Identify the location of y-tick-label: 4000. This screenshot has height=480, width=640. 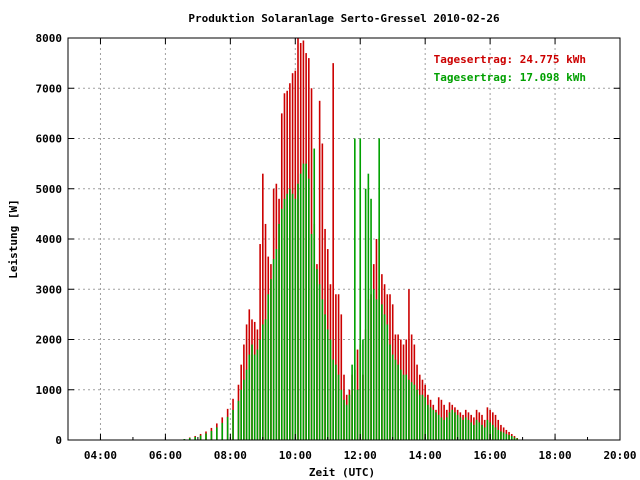
(49, 239).